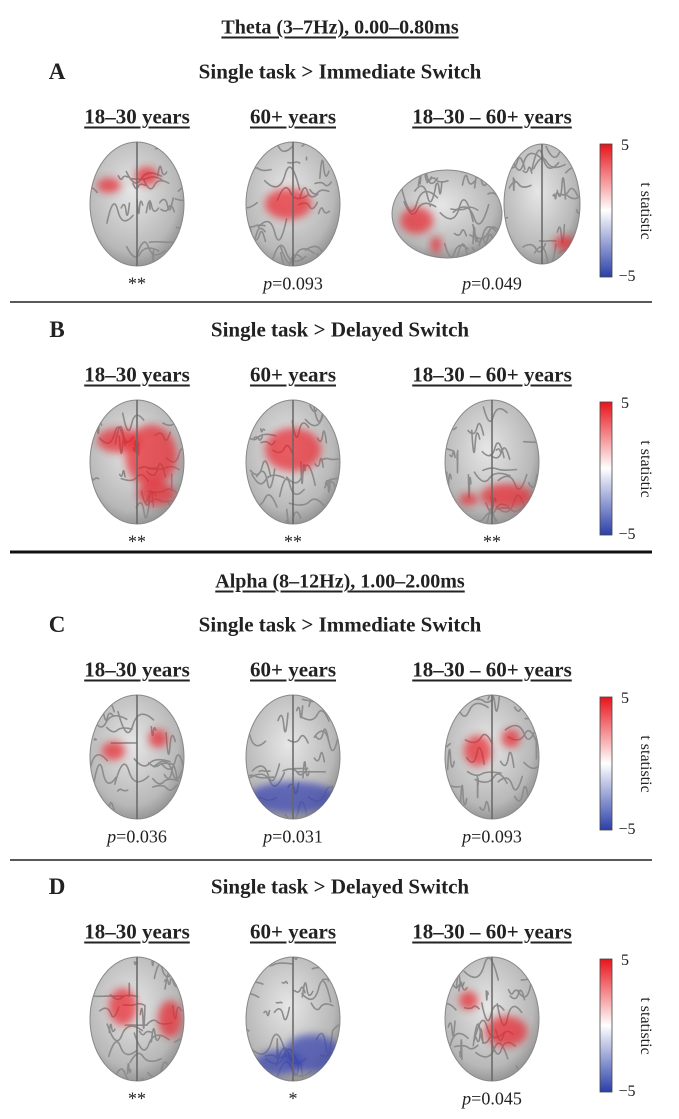  Describe the element at coordinates (293, 1098) in the screenshot. I see `significance: *` at that location.